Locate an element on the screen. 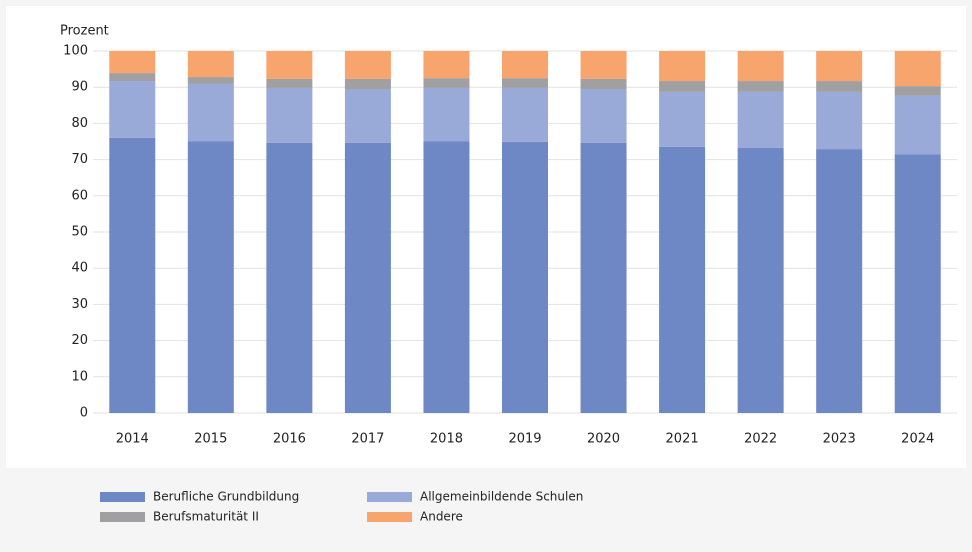 Image resolution: width=972 pixels, height=552 pixels. legend-label: Berufsmaturität II is located at coordinates (206, 517).